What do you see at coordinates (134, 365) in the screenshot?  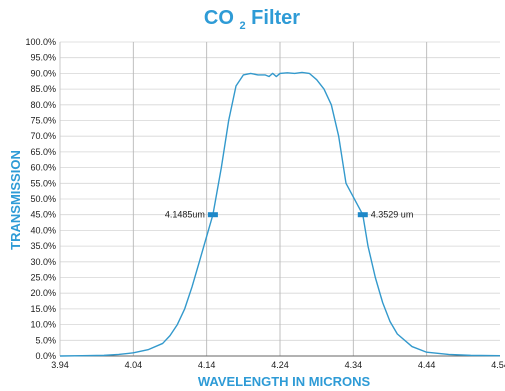 I see `x-tick-label: 4.04` at bounding box center [134, 365].